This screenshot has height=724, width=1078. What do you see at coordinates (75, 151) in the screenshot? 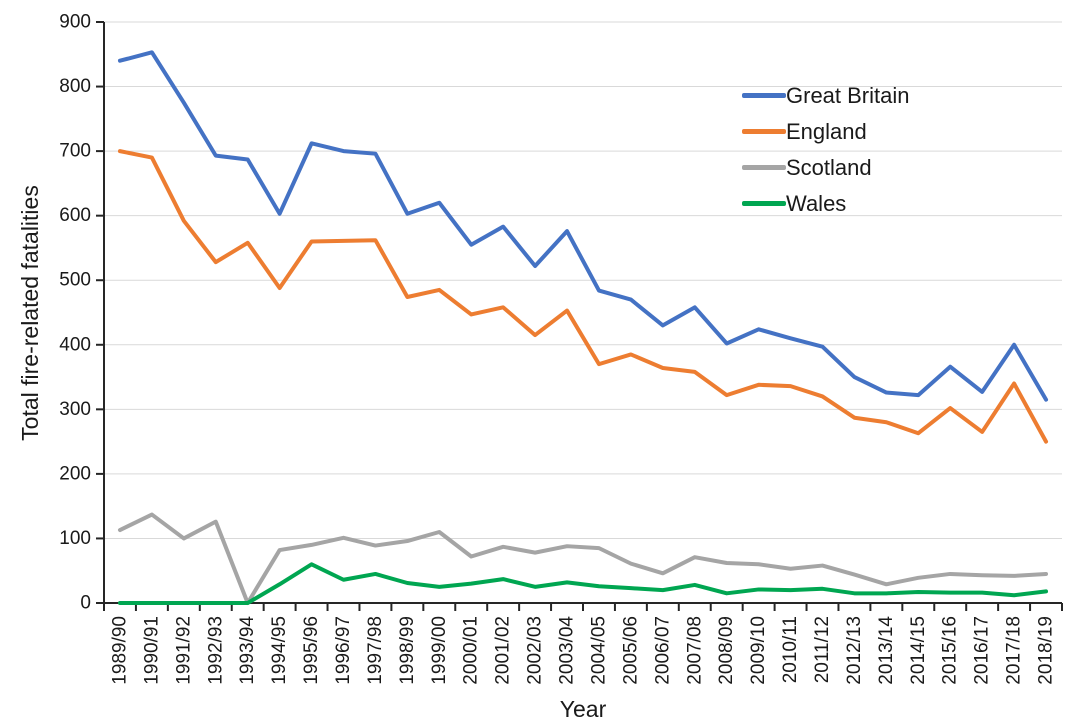
I see `y-tick-label: 700` at bounding box center [75, 151].